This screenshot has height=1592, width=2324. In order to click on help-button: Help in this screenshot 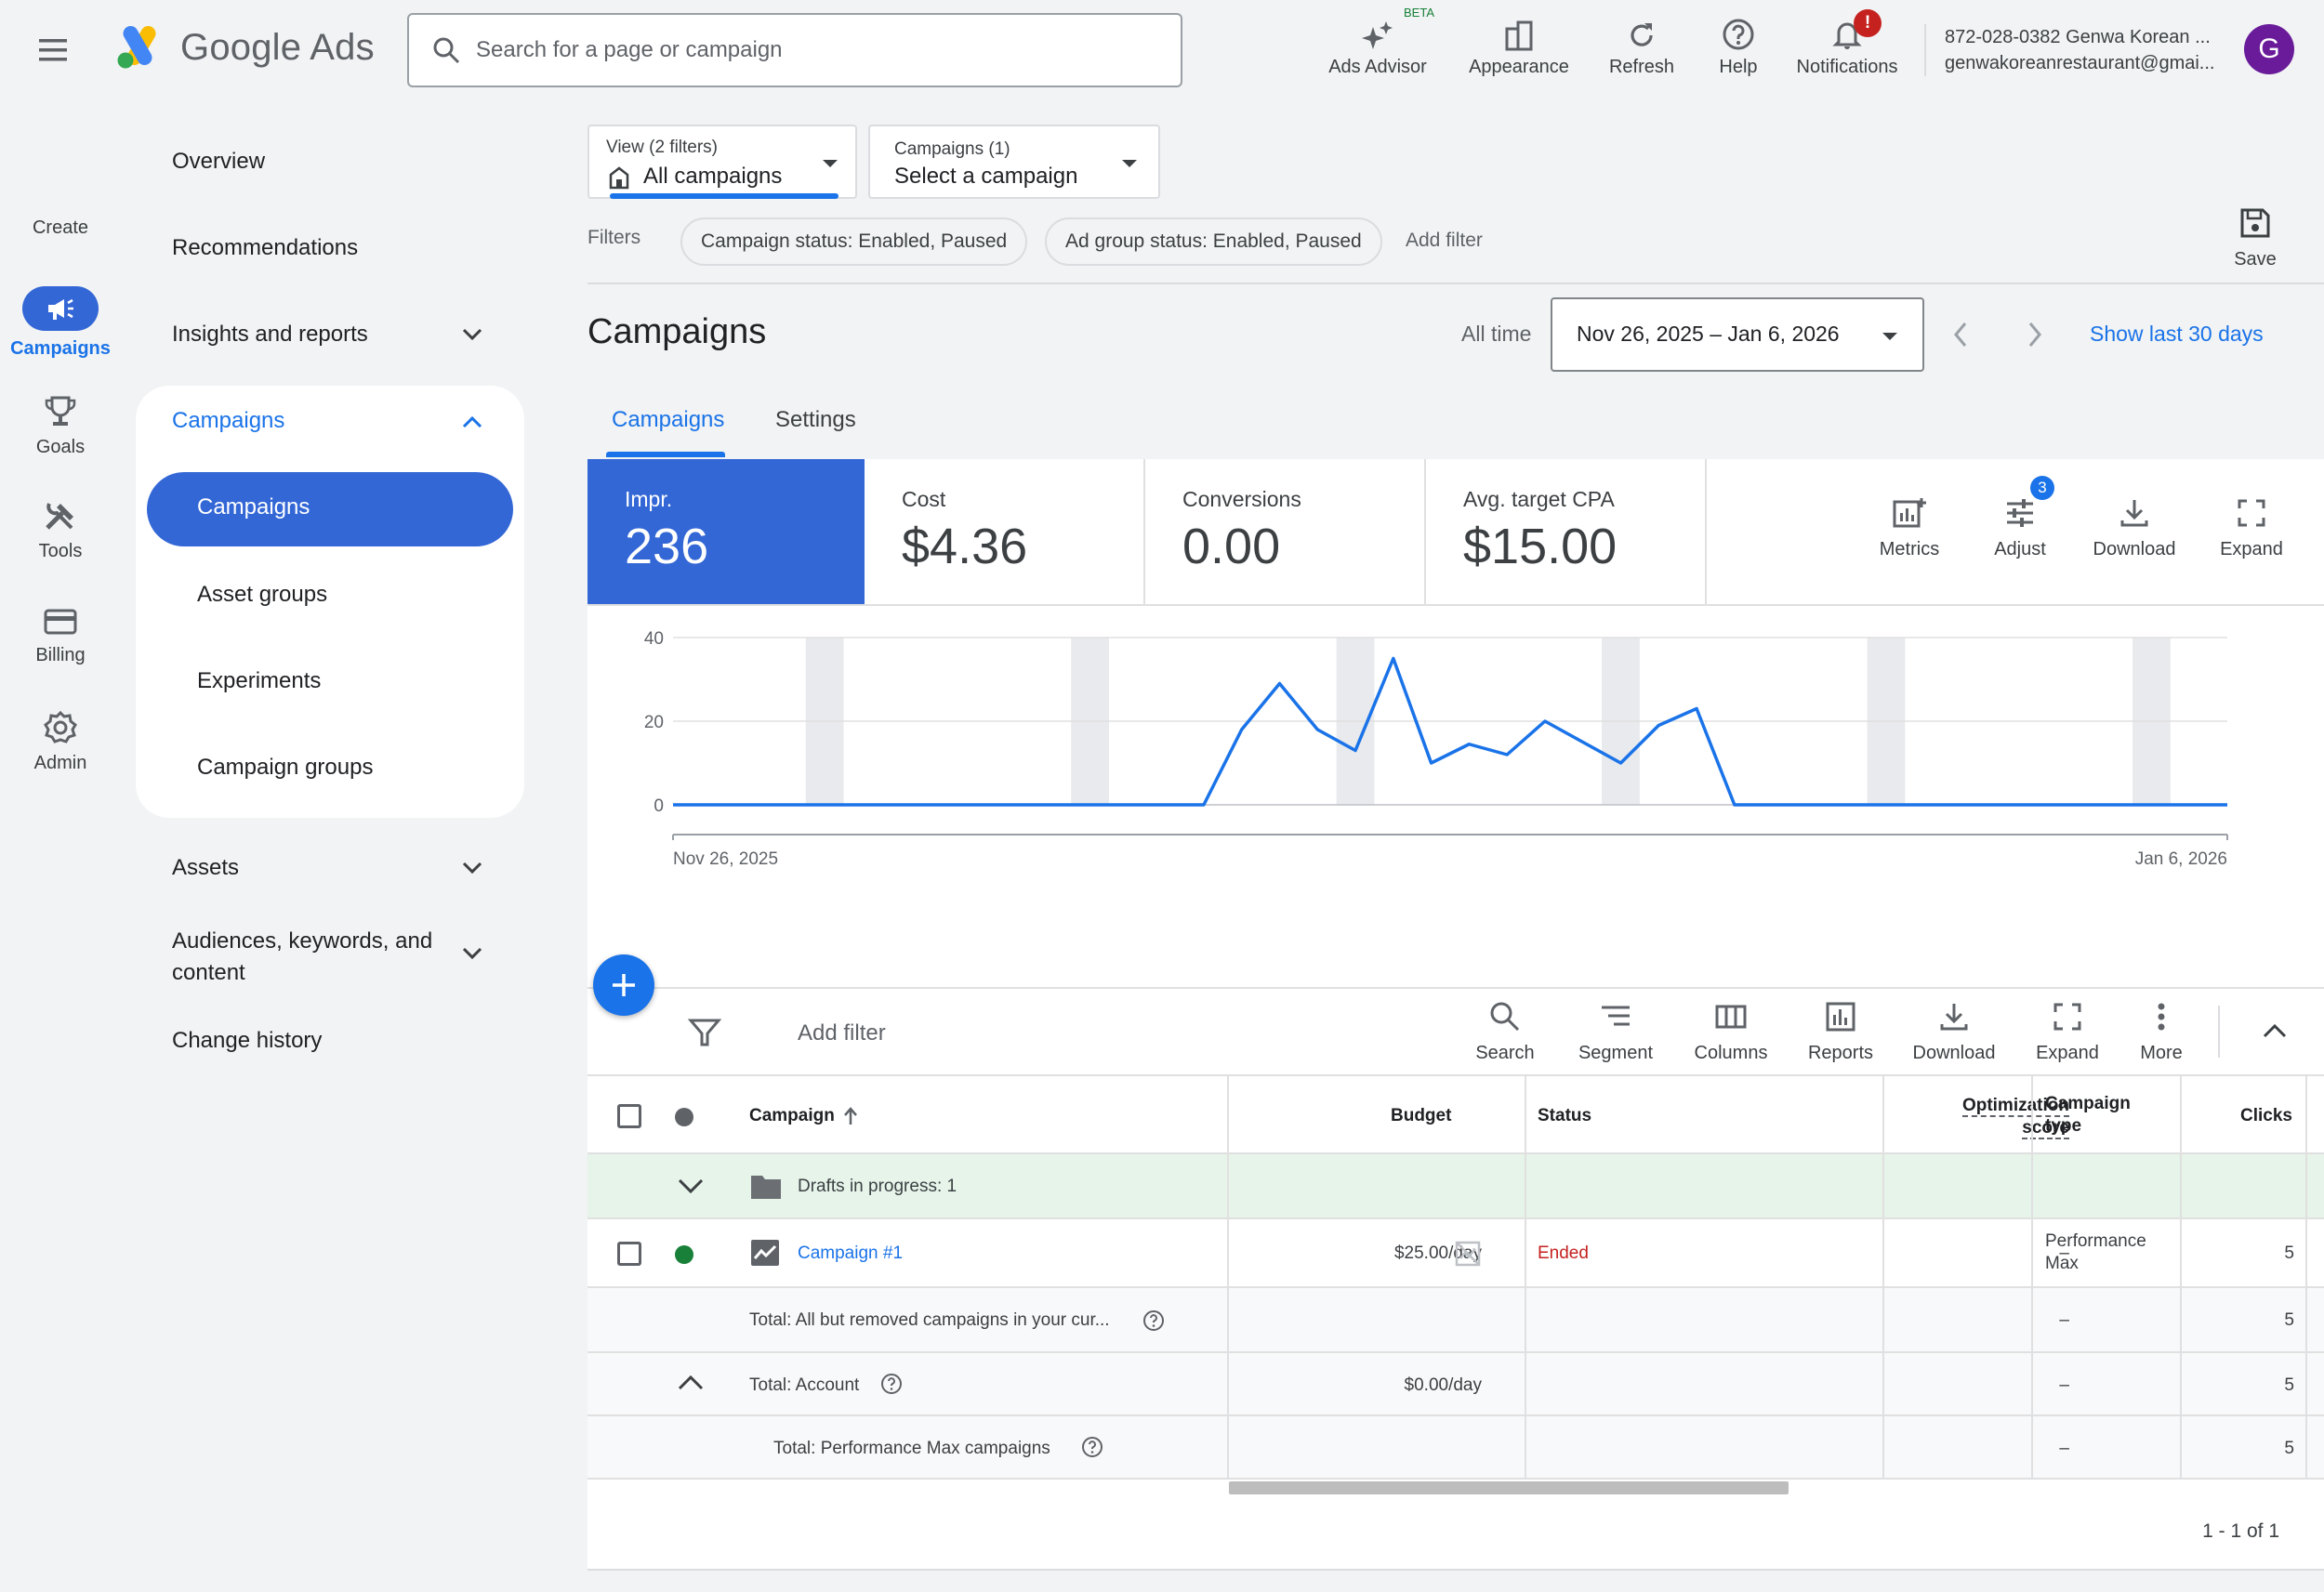, I will do `click(1738, 49)`.